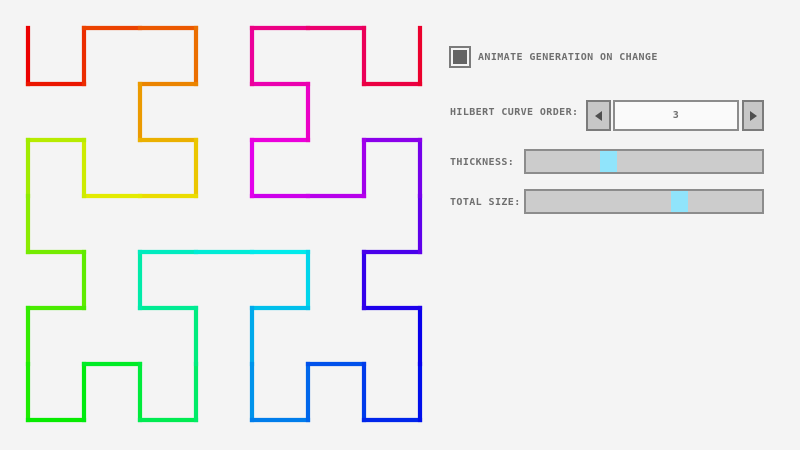 The height and width of the screenshot is (450, 800). I want to click on right-arrow-icon, so click(753, 115).